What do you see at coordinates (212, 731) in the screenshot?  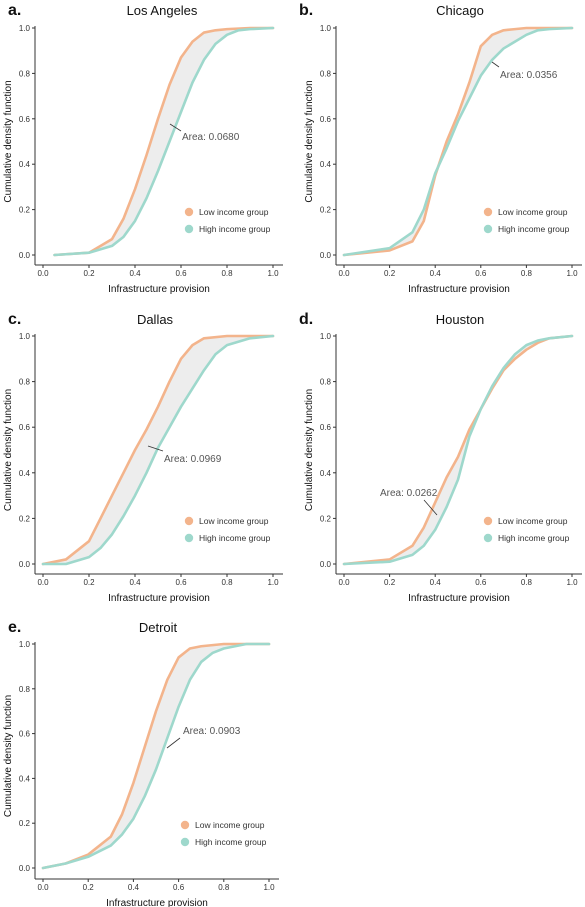 I see `area-annotation: Area: 0.0903` at bounding box center [212, 731].